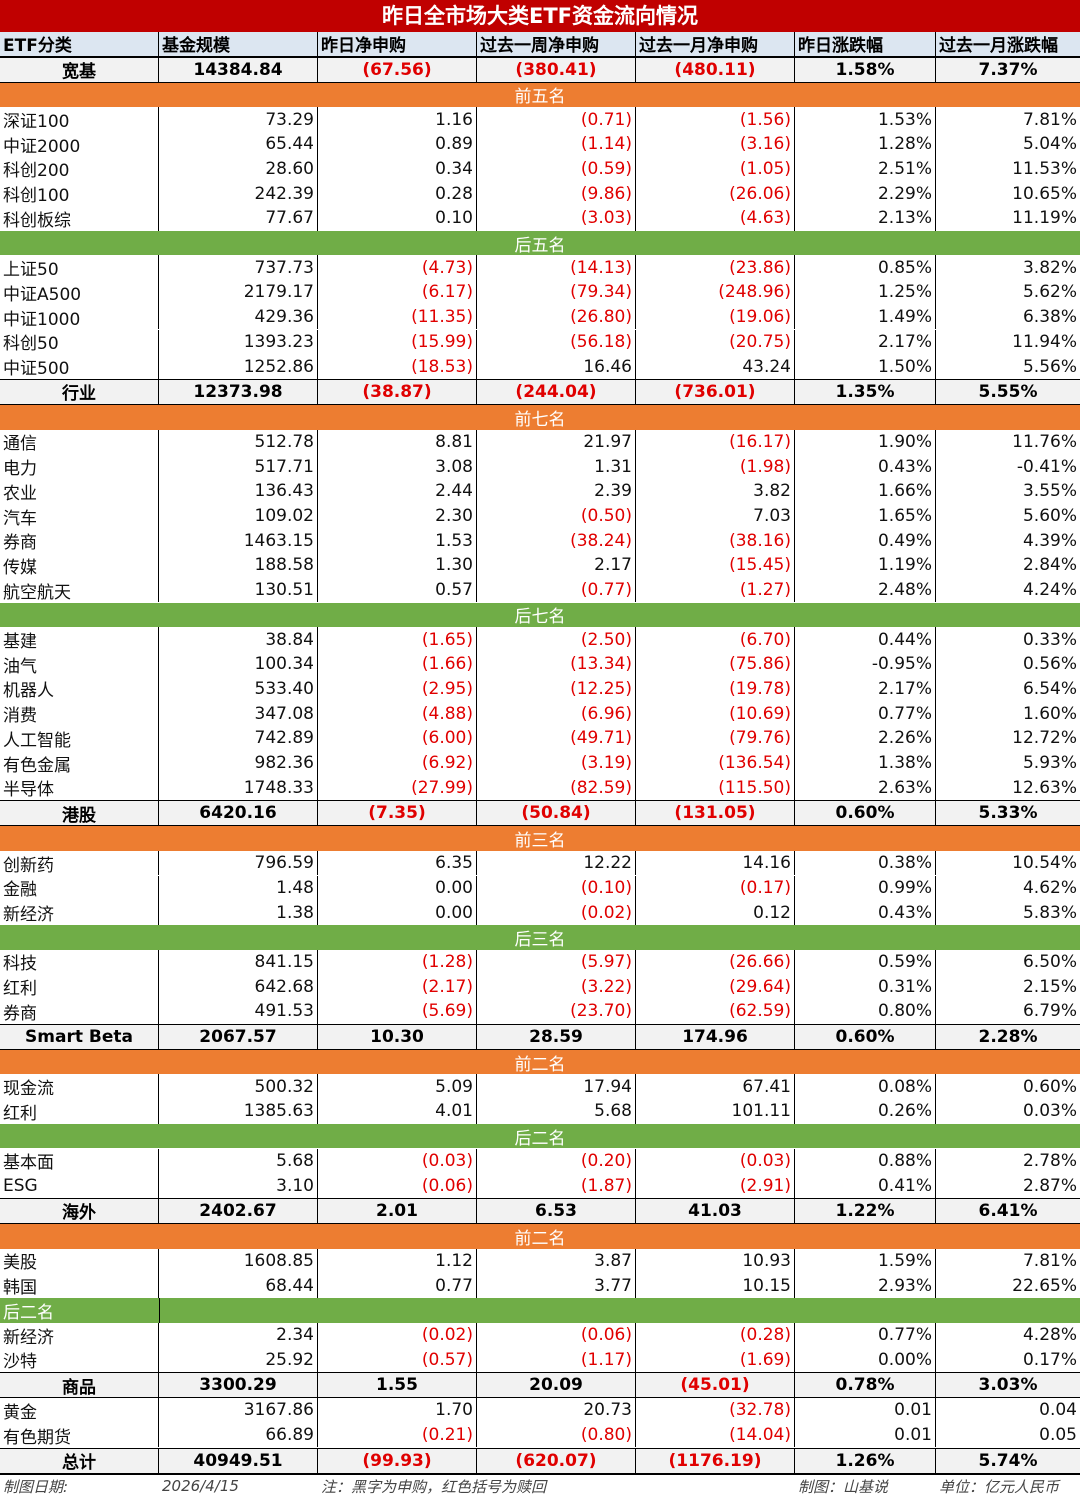  What do you see at coordinates (540, 1062) in the screenshot?
I see `section-label-row: 前二名` at bounding box center [540, 1062].